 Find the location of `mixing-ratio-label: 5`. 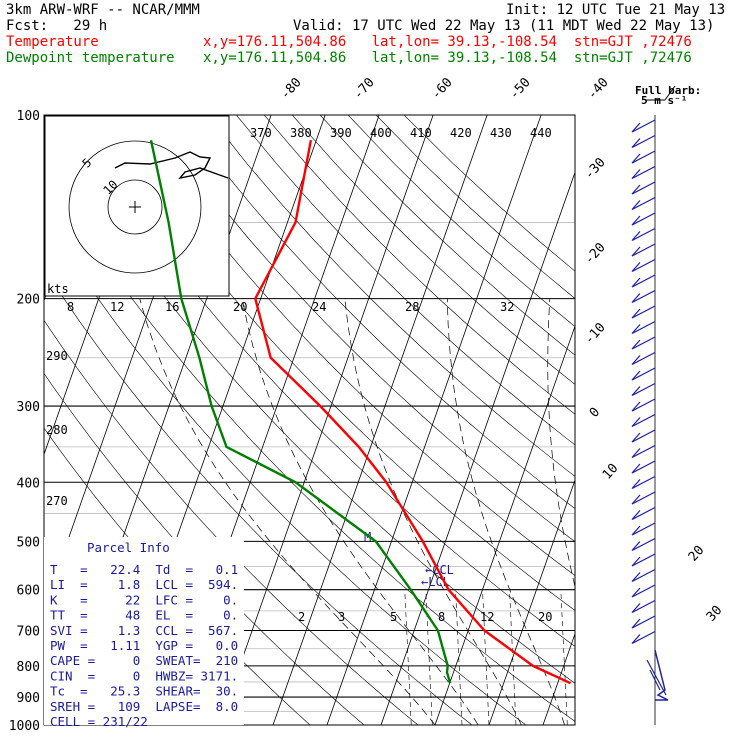

mixing-ratio-label: 5 is located at coordinates (393, 617).